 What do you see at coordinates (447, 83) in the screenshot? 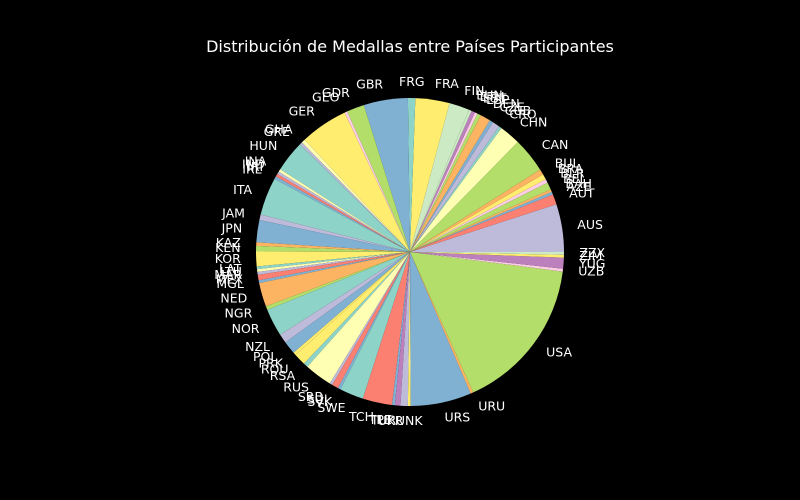
I see `pie-label-fra: FRA` at bounding box center [447, 83].